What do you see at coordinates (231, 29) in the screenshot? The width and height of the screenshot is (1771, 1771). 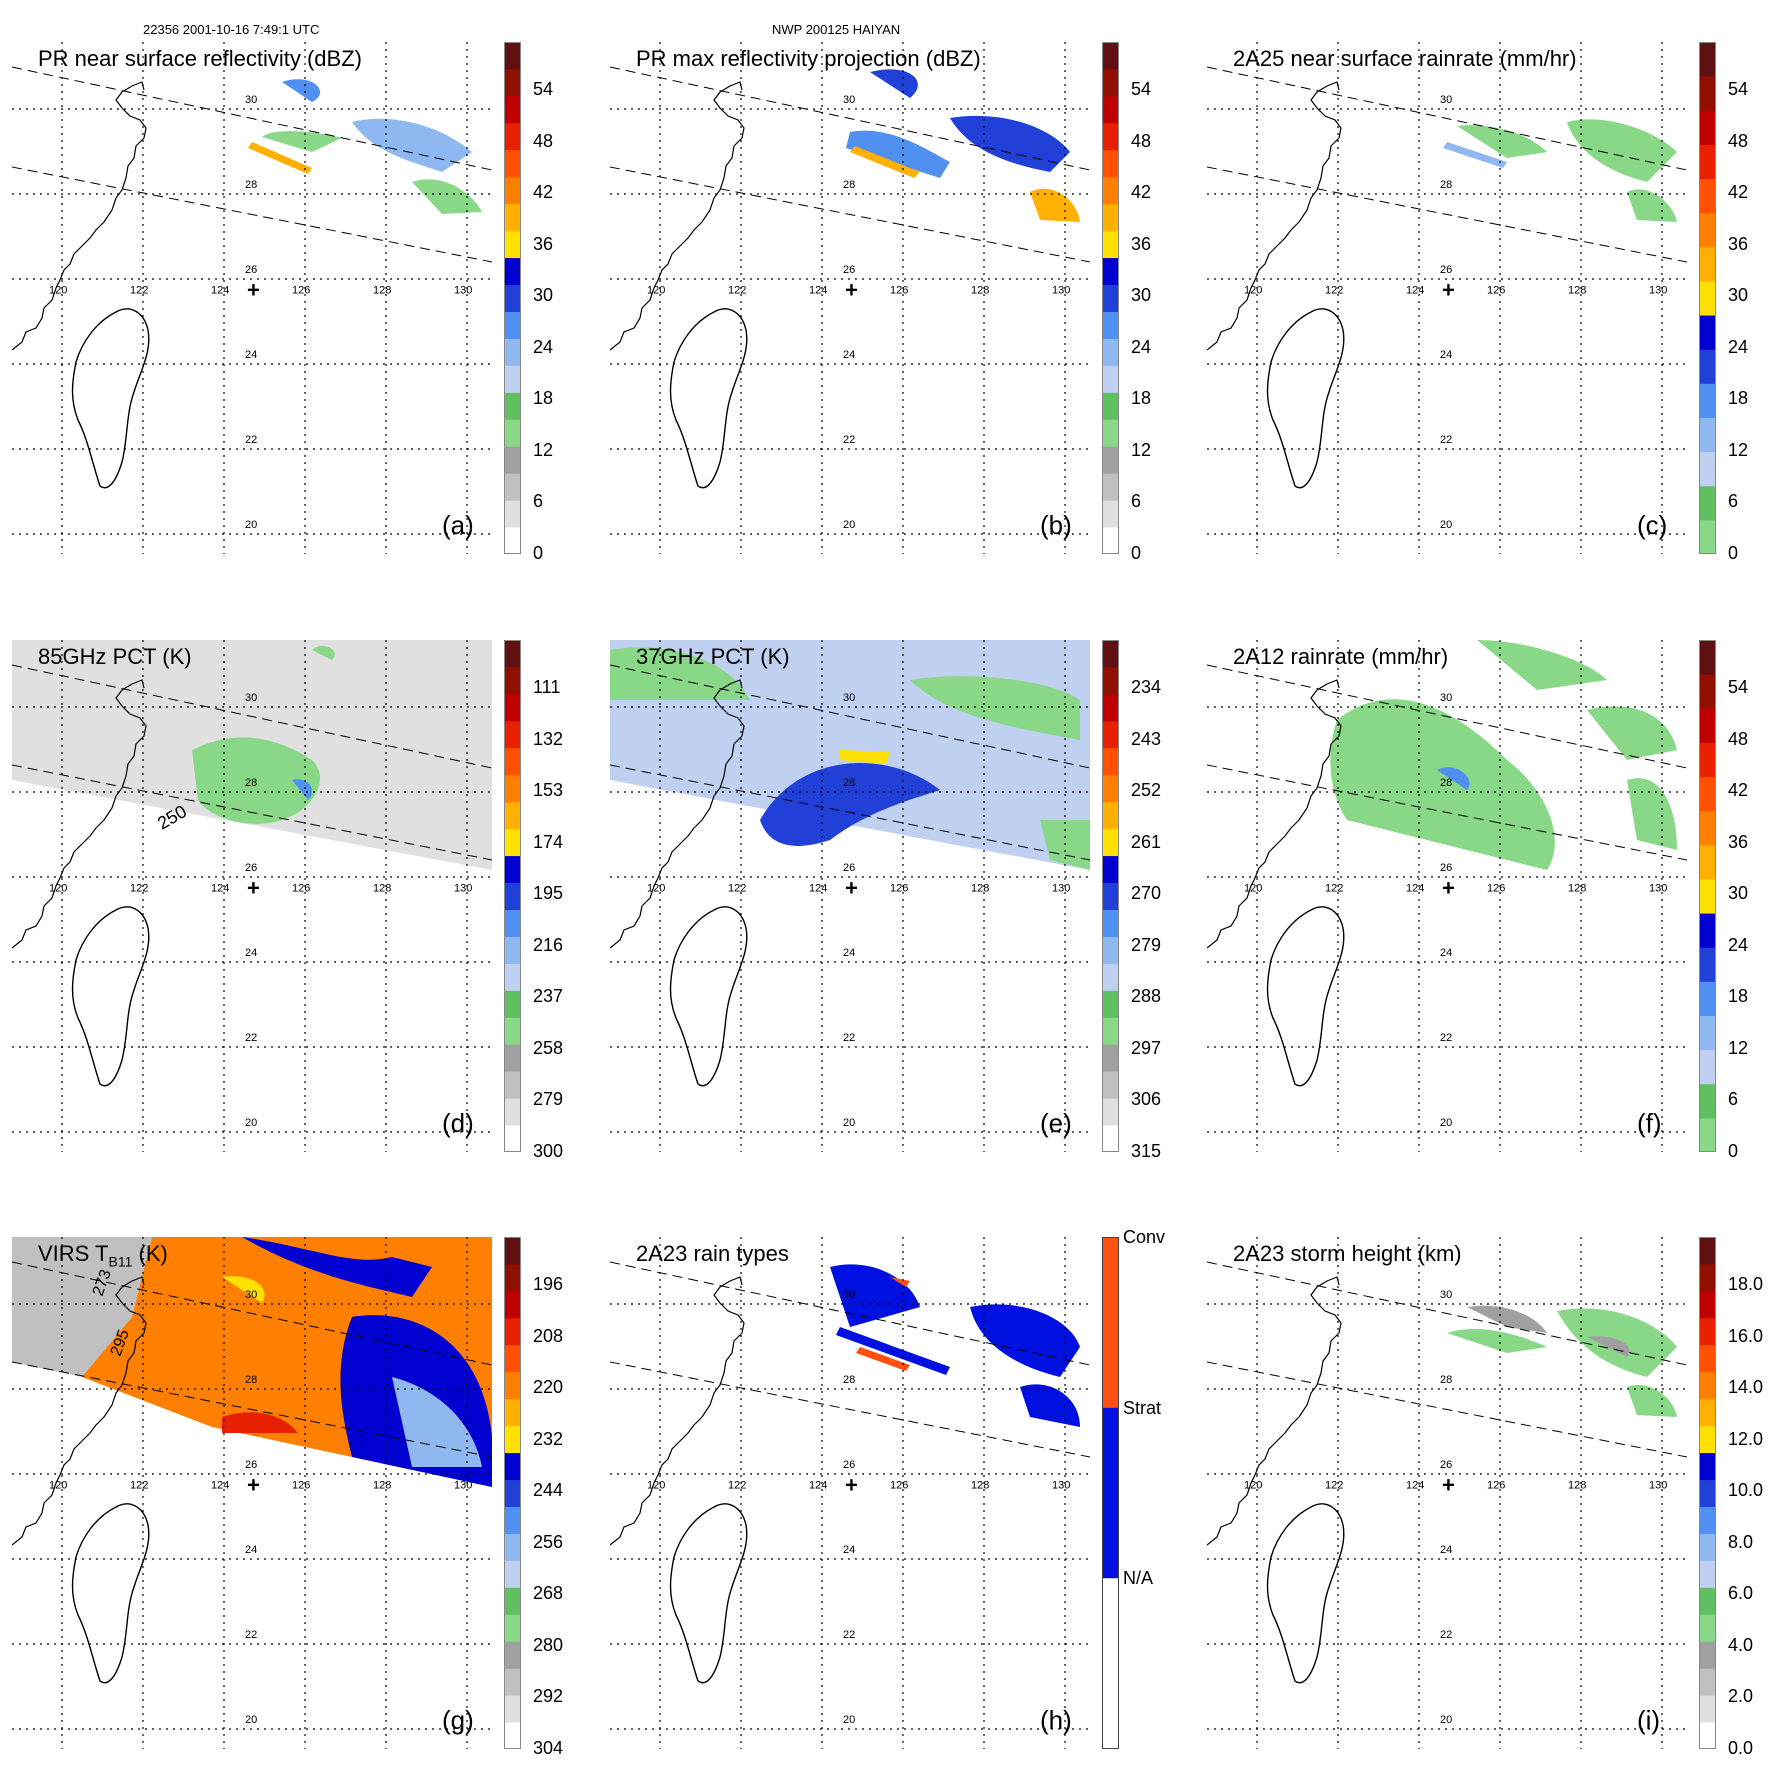 I see `orbit-time-header: 22356 2001-10-16 7:49:1 UTC` at bounding box center [231, 29].